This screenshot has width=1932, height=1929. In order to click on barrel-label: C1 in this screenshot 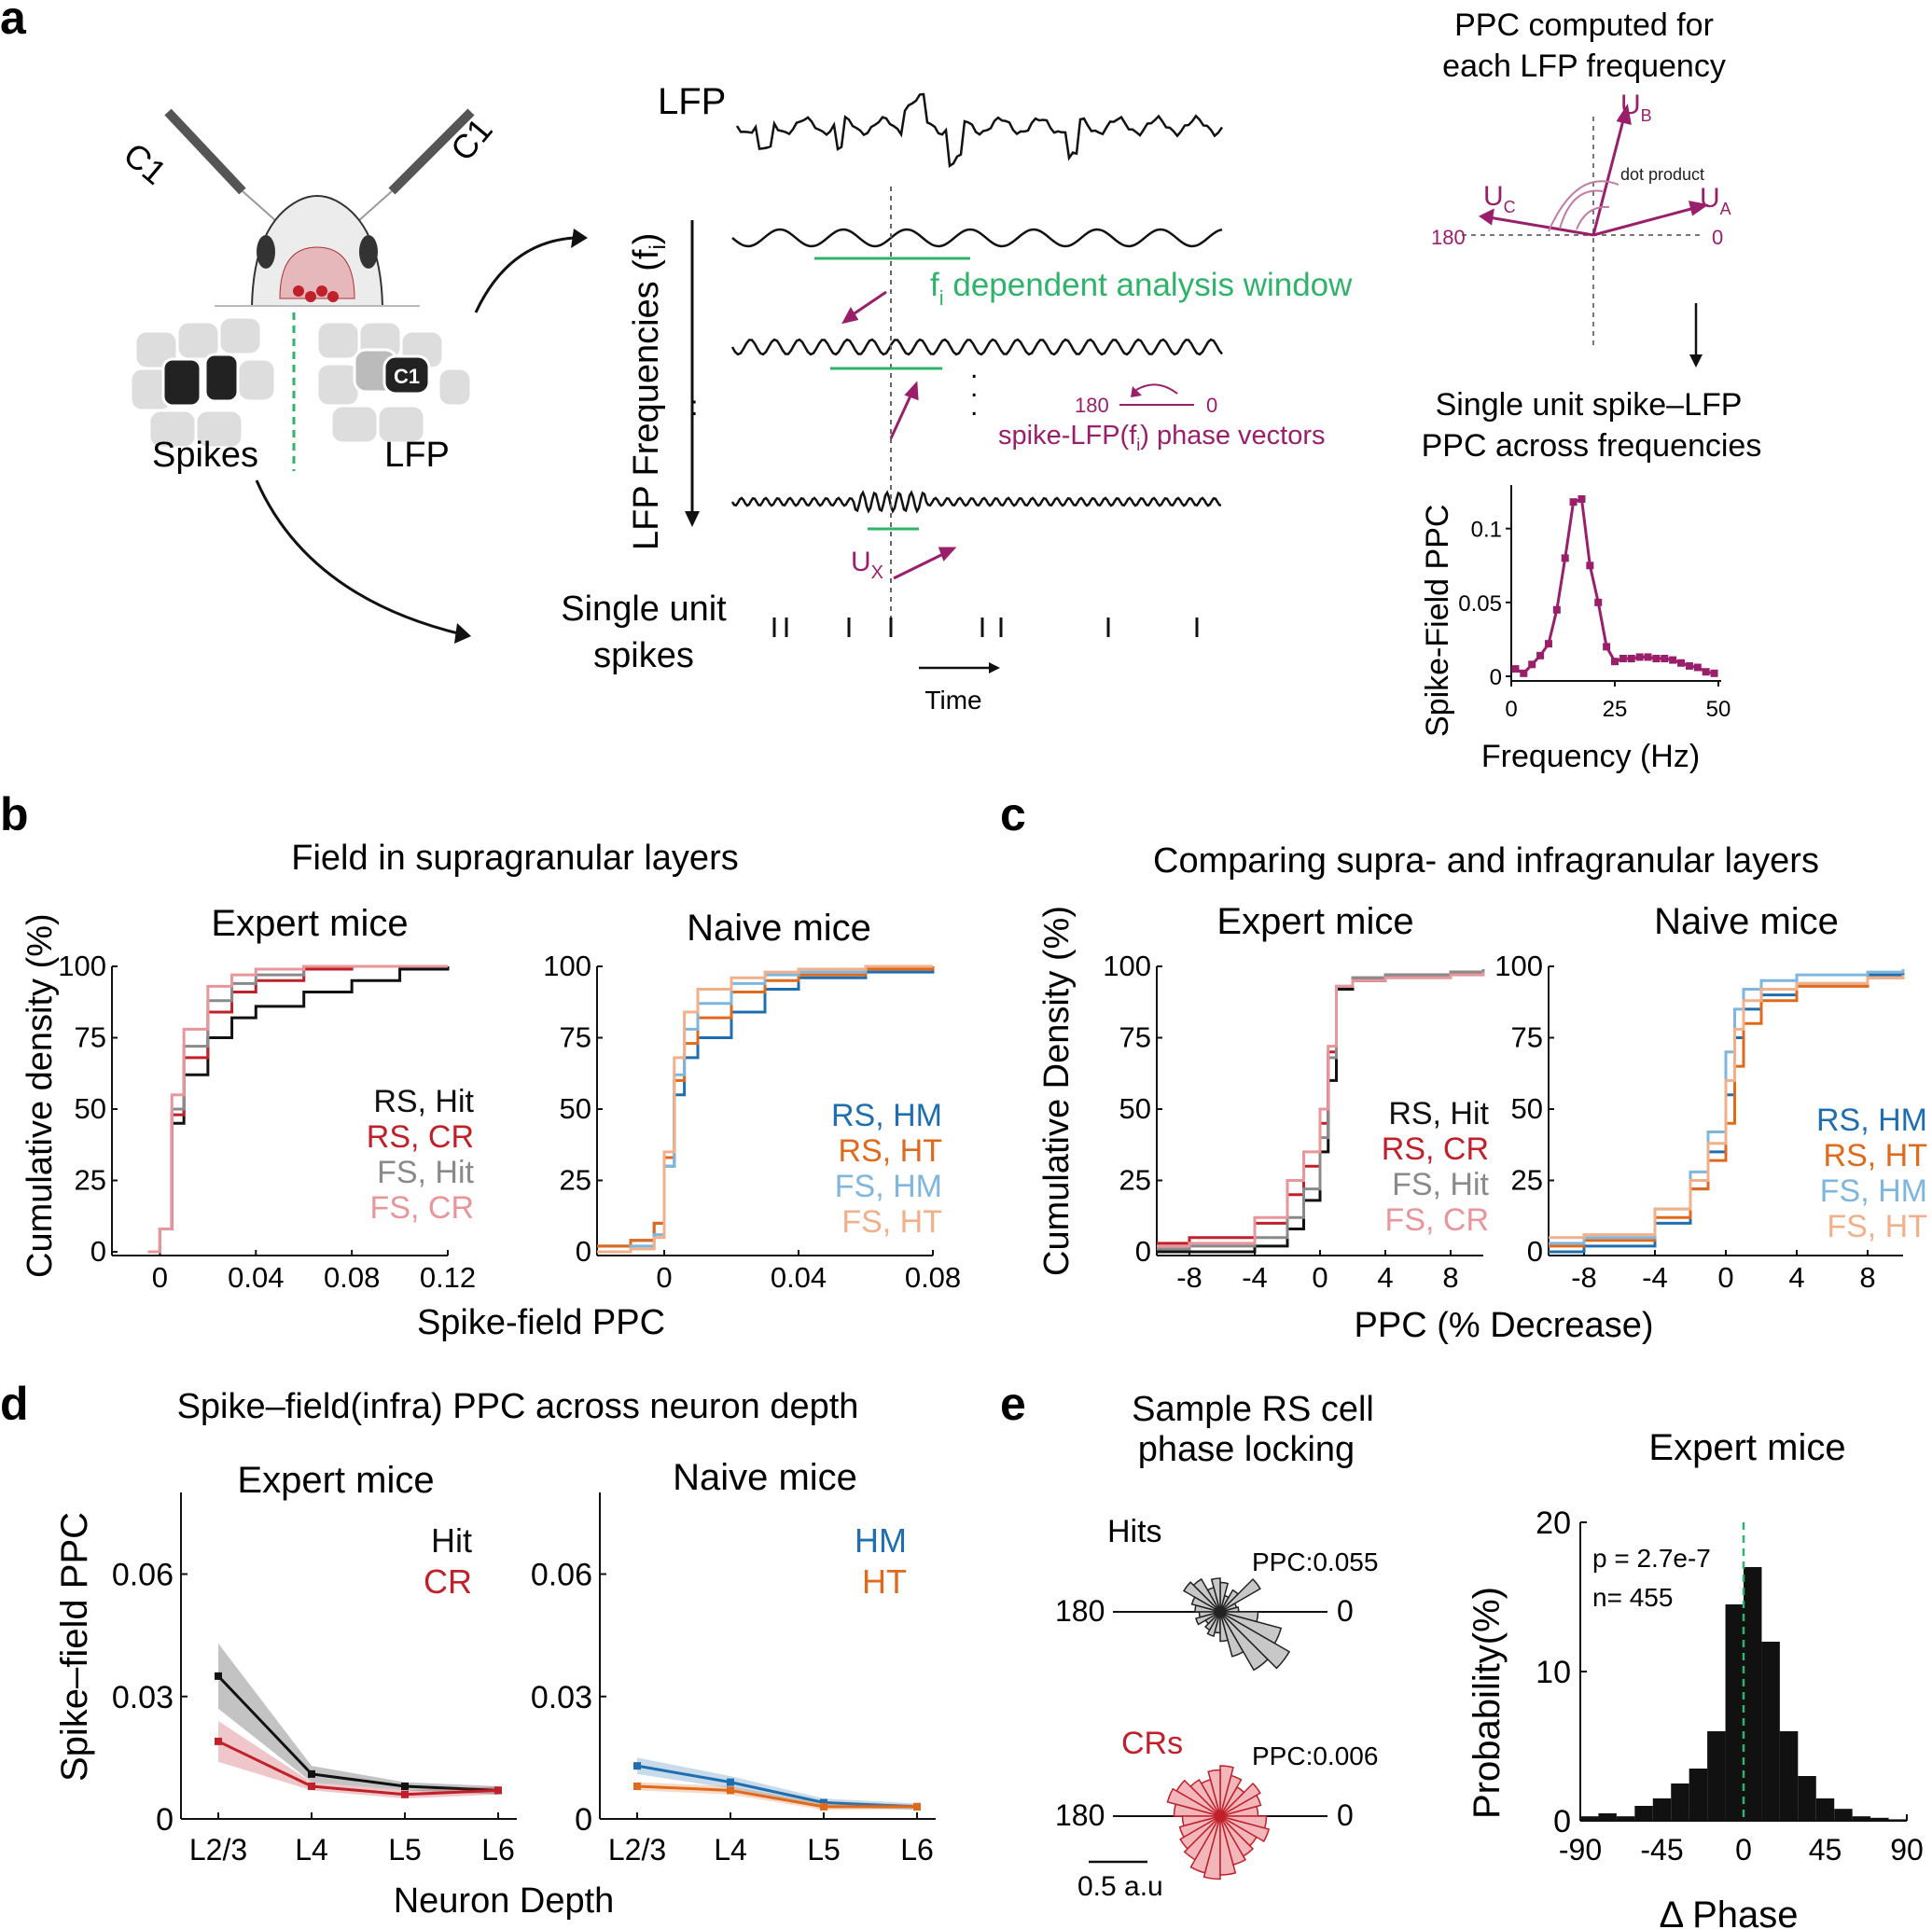, I will do `click(407, 376)`.